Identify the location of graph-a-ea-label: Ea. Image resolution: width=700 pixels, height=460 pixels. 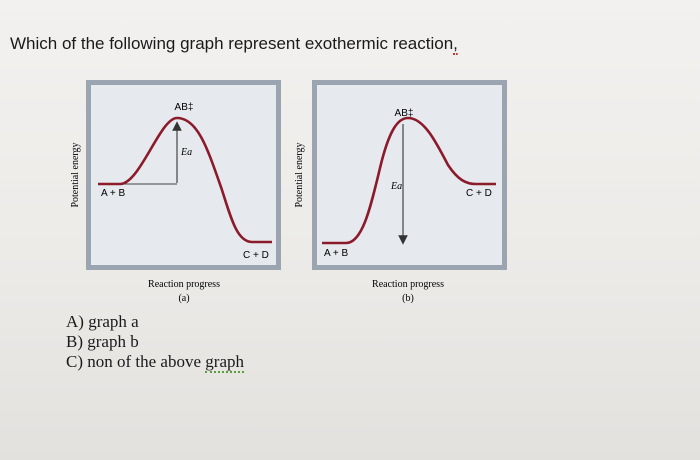
(186, 152).